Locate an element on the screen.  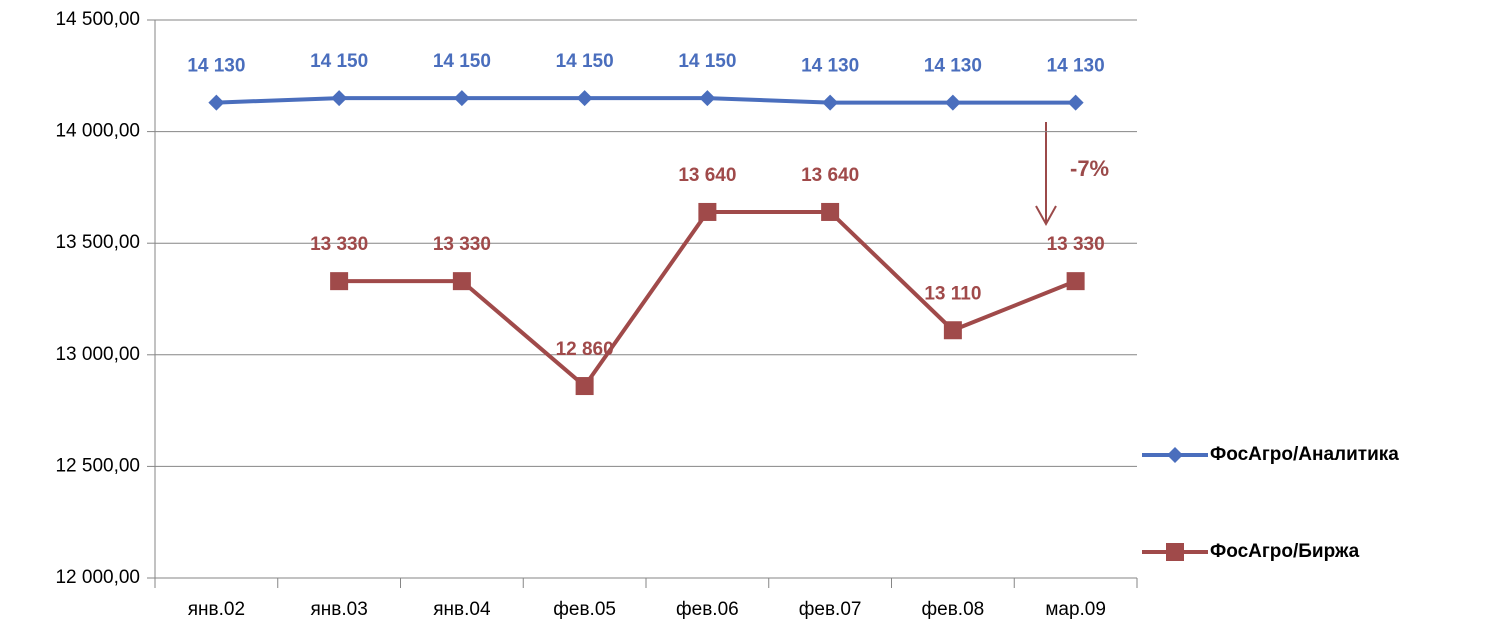
x-tick-label: янв.03 is located at coordinates (338, 609).